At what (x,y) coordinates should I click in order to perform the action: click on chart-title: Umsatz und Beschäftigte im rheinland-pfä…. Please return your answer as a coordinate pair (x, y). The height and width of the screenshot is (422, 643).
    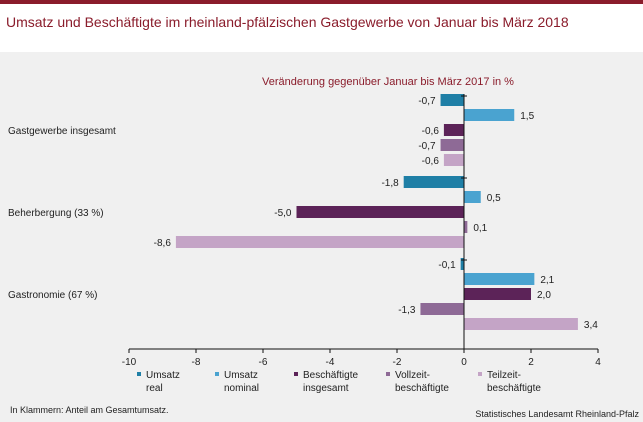
    Looking at the image, I should click on (287, 22).